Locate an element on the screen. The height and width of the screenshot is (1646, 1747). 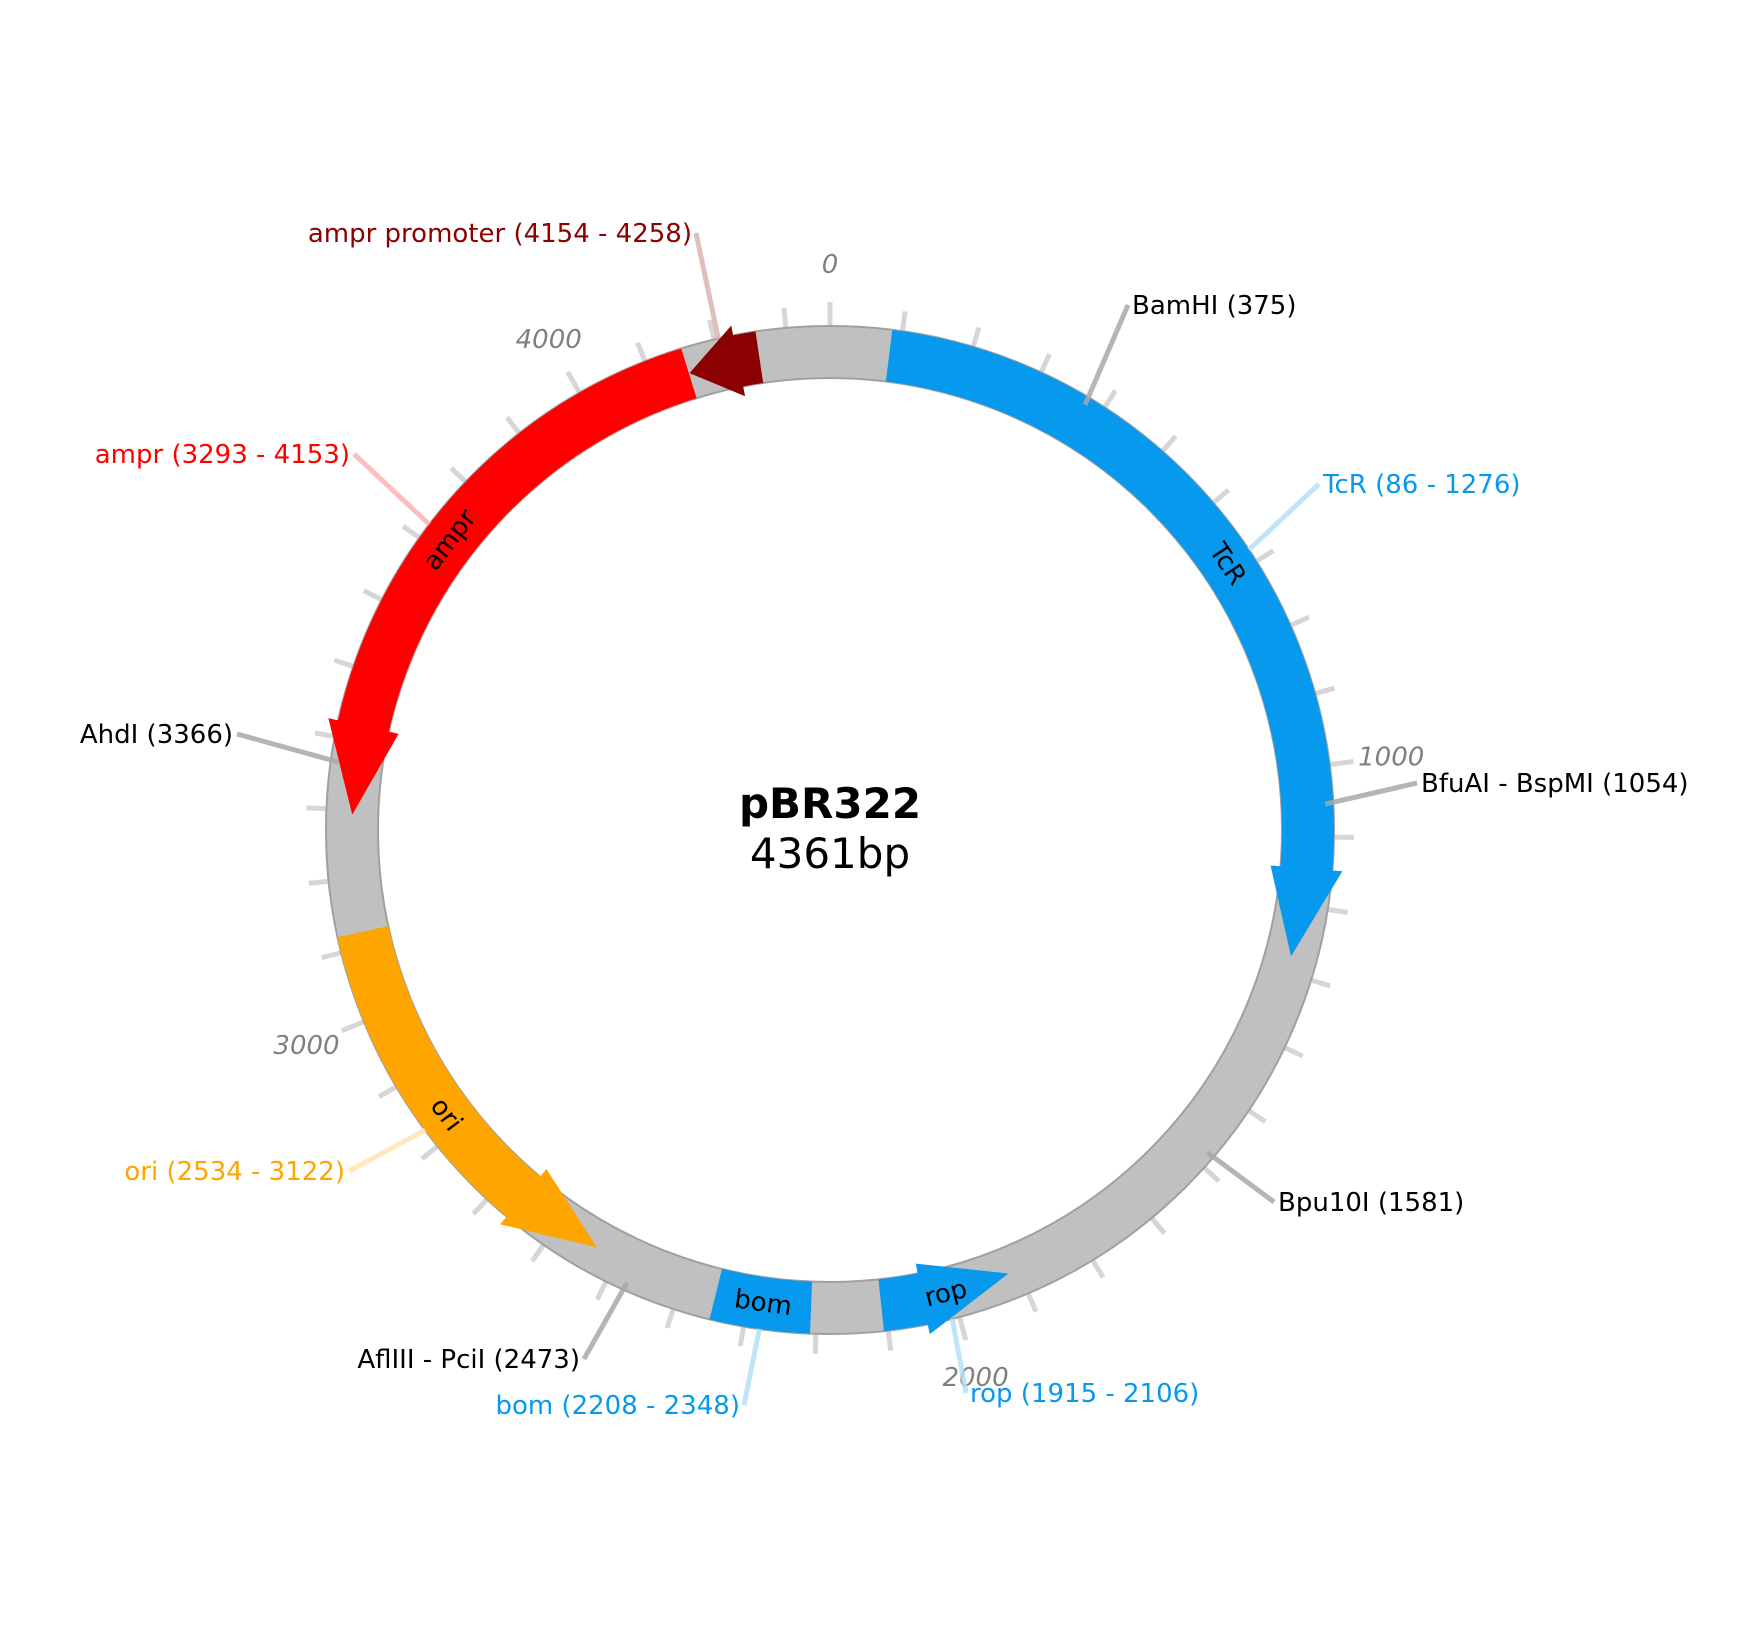
leader-rop is located at coordinates (959, 1356).